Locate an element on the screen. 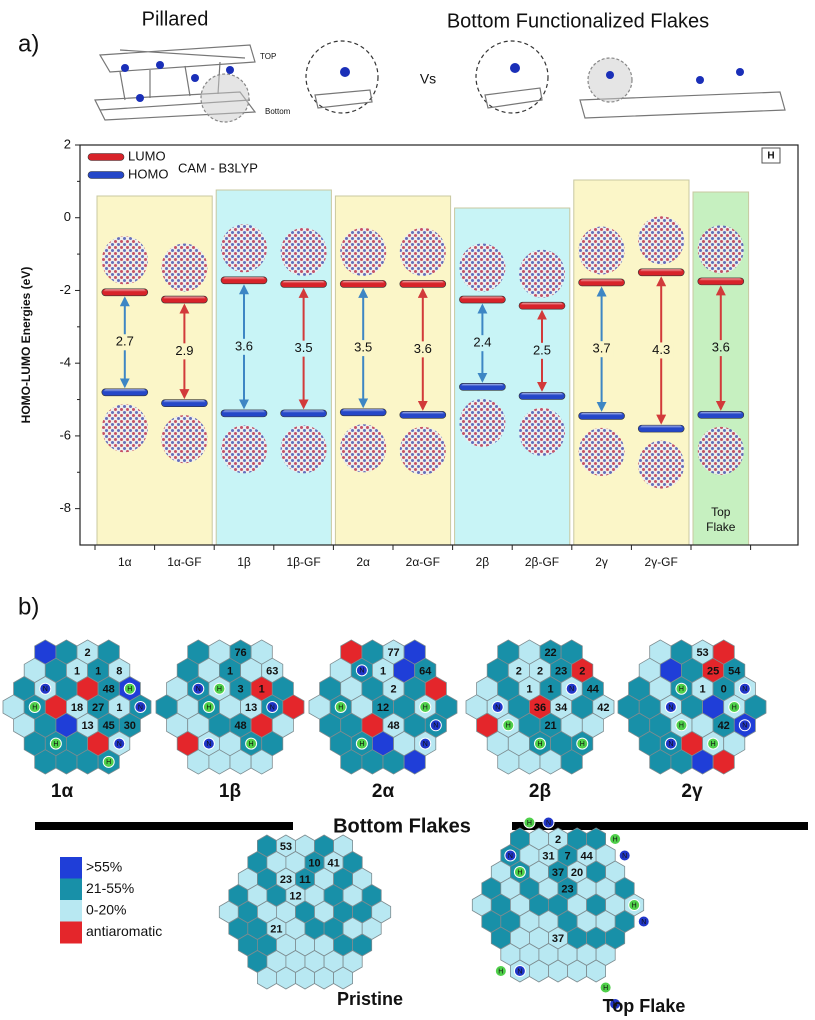  ring is located at coordinates (571, 762).